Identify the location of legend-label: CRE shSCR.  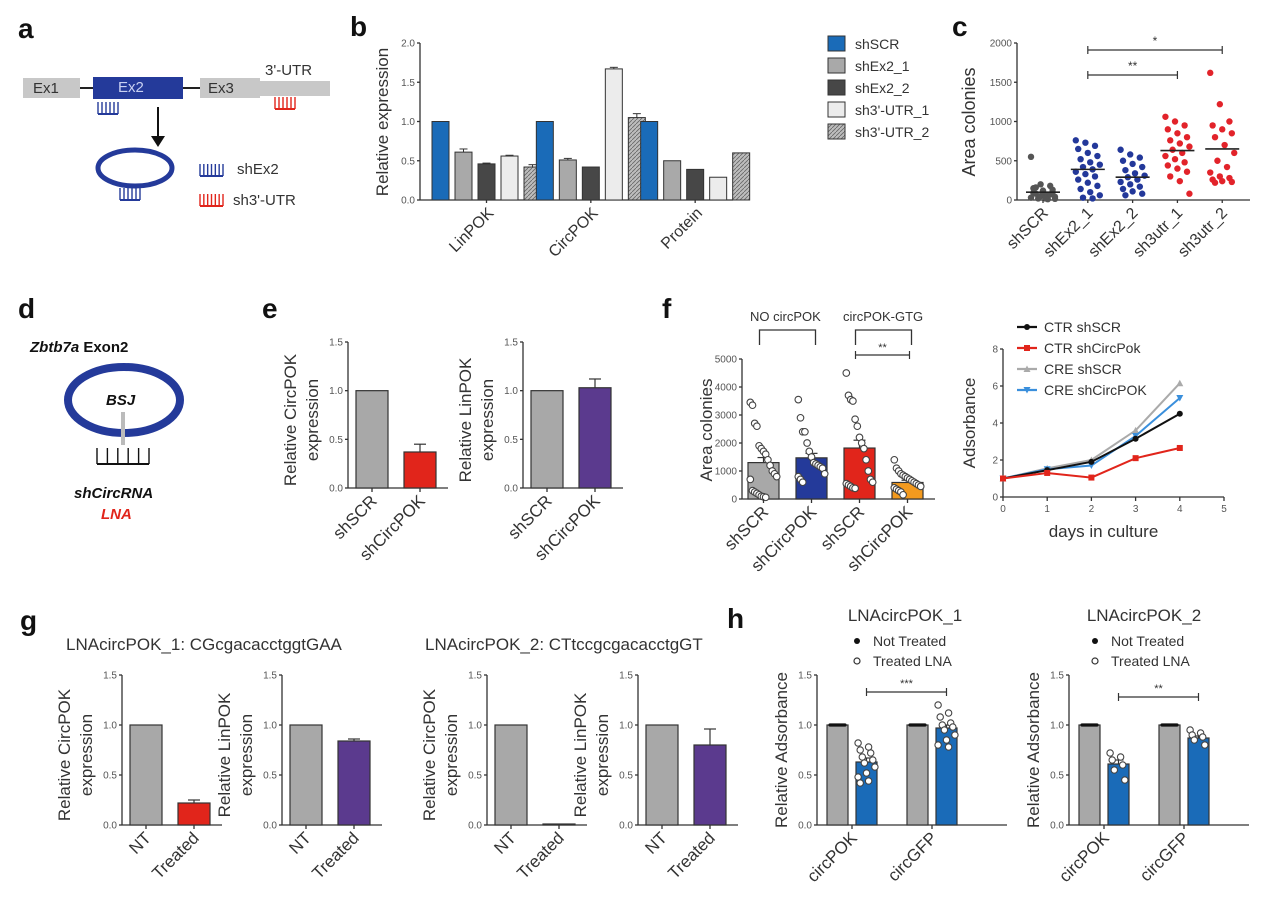
(1083, 369).